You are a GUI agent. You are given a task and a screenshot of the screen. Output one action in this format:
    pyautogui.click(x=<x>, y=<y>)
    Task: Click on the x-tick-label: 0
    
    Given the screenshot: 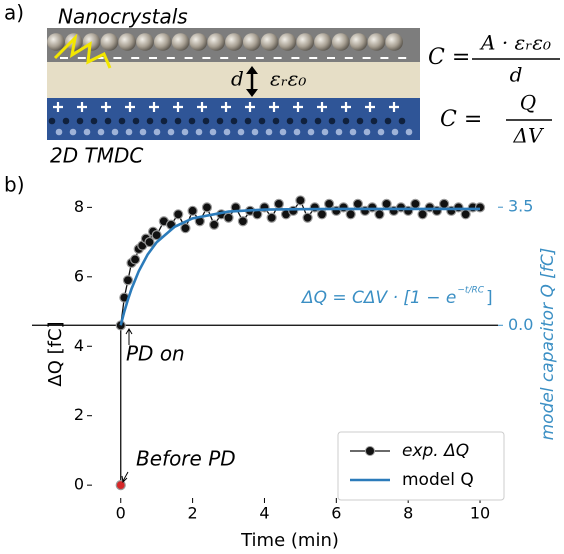 What is the action you would take?
    pyautogui.click(x=121, y=513)
    